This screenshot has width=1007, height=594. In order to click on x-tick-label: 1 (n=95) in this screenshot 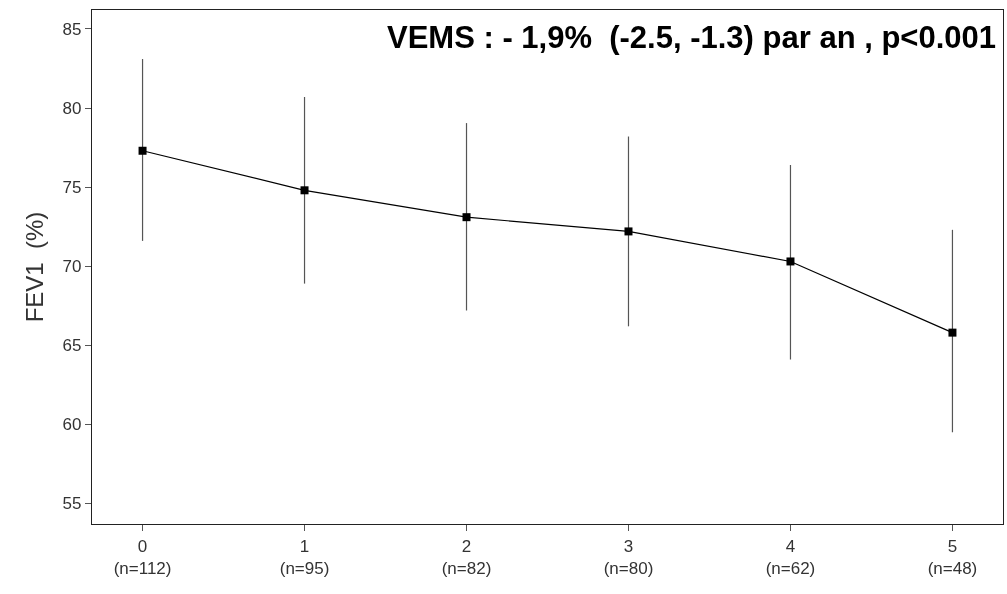, I will do `click(304, 557)`.